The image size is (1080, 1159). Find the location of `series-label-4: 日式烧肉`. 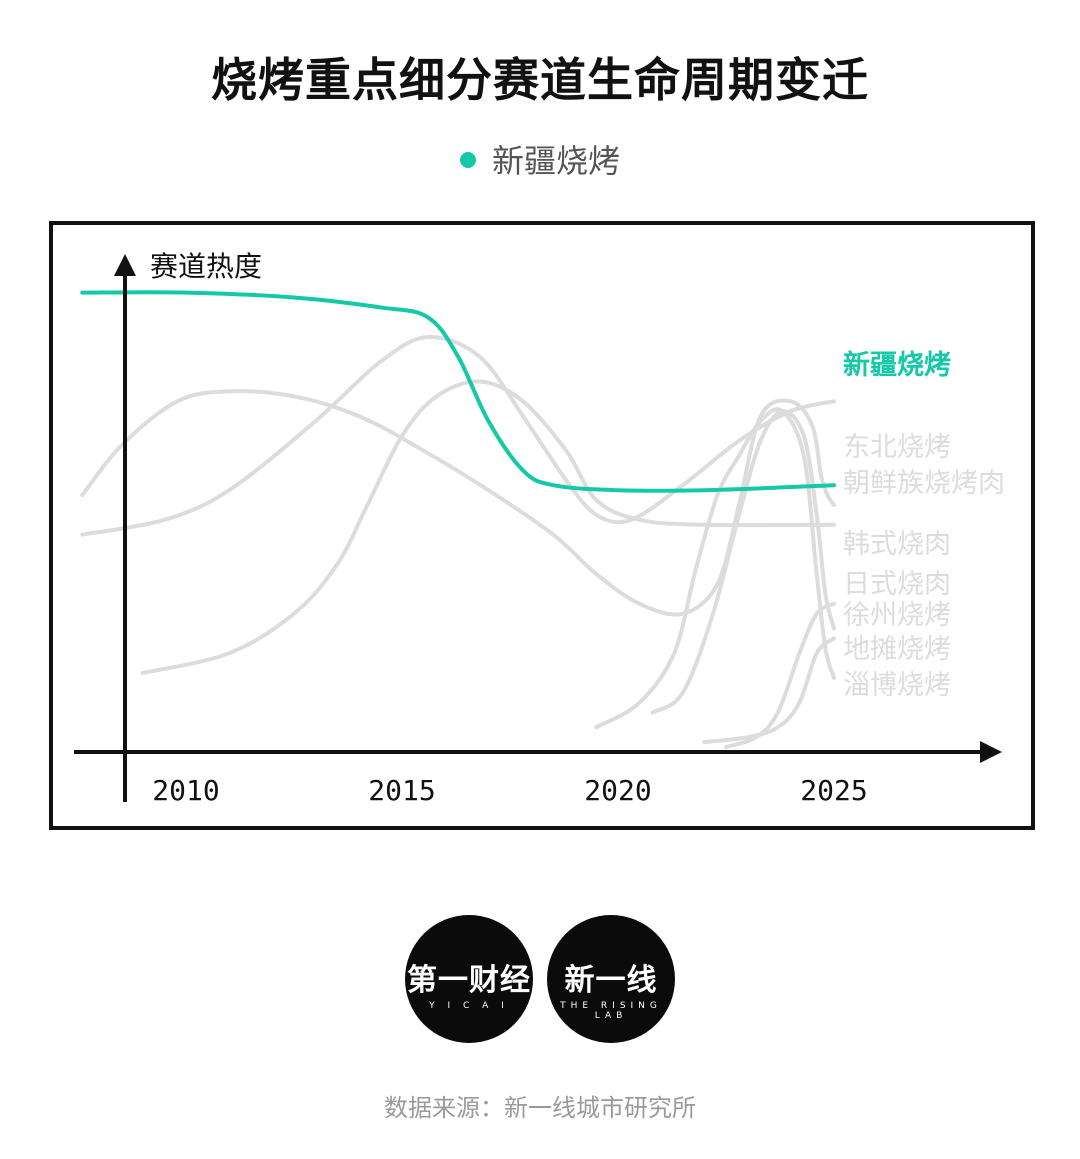

series-label-4: 日式烧肉 is located at coordinates (897, 584).